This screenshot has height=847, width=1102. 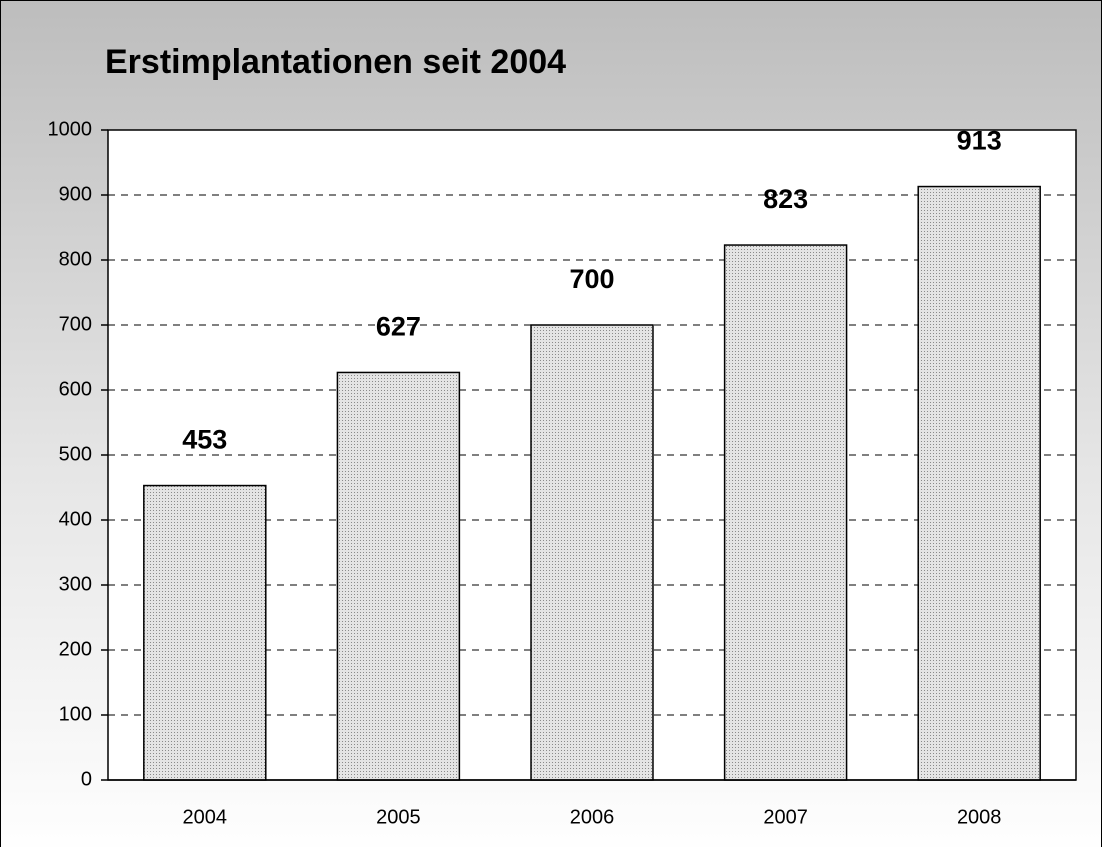 I want to click on value-label: 700, so click(x=591, y=279).